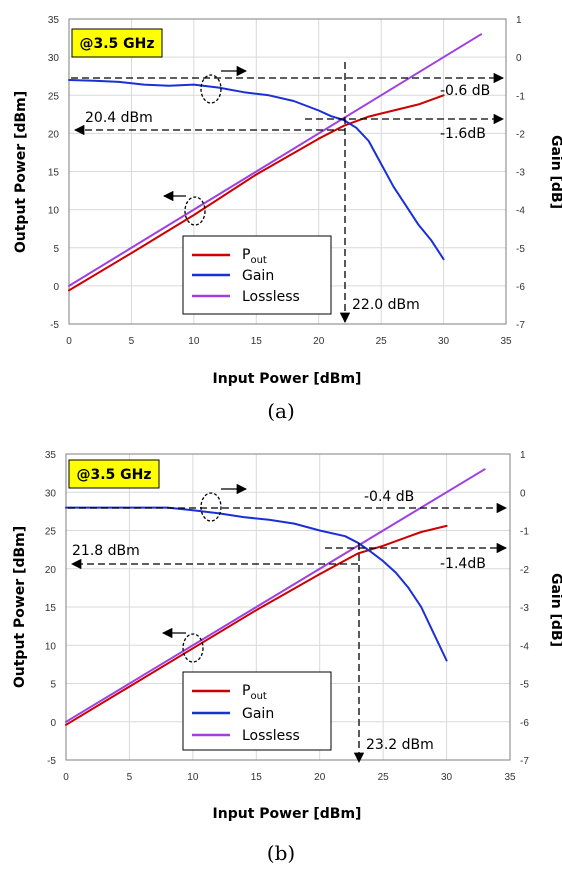 This screenshot has width=562, height=869. Describe the element at coordinates (281, 853) in the screenshot. I see `panel-caption: (b)` at that location.